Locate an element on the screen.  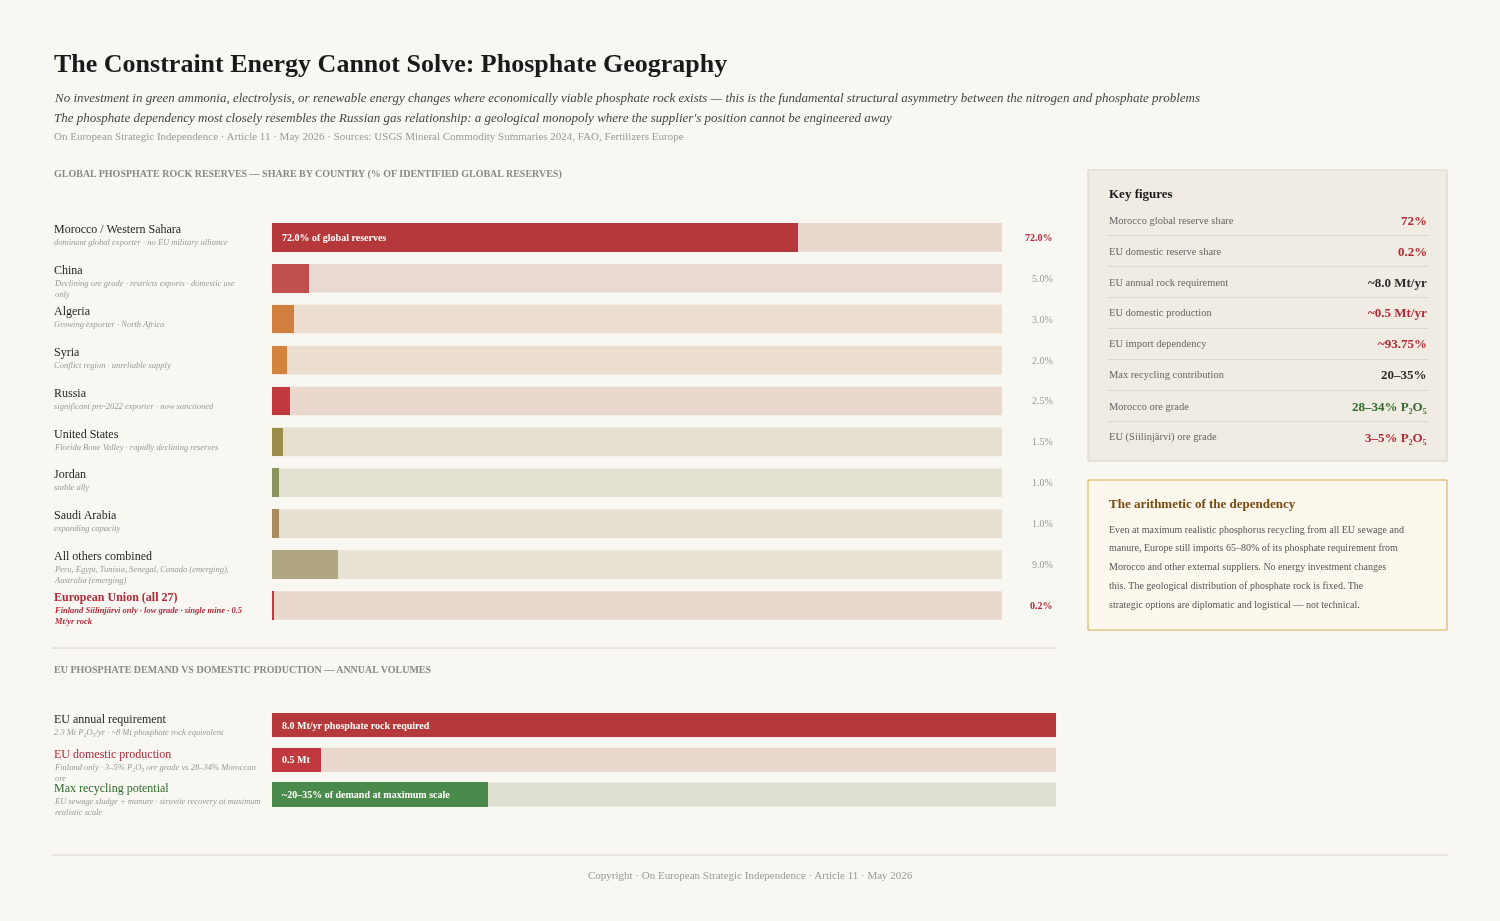
text: Key figures is located at coordinates (1141, 193).